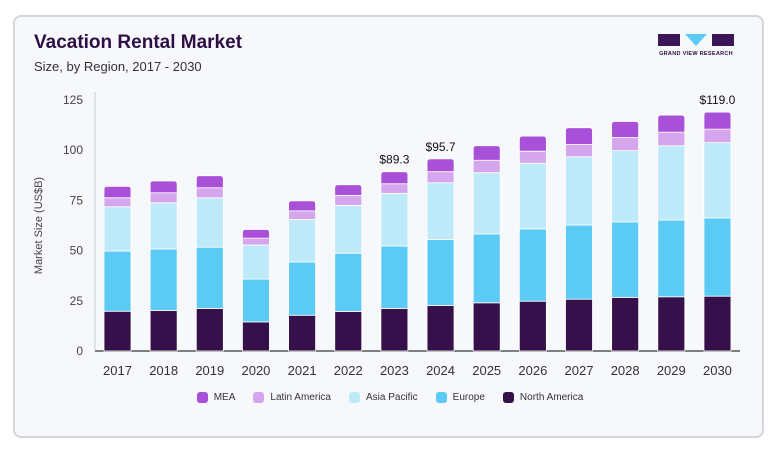 Image resolution: width=780 pixels, height=450 pixels. What do you see at coordinates (440, 370) in the screenshot?
I see `x-tick-label: 2024` at bounding box center [440, 370].